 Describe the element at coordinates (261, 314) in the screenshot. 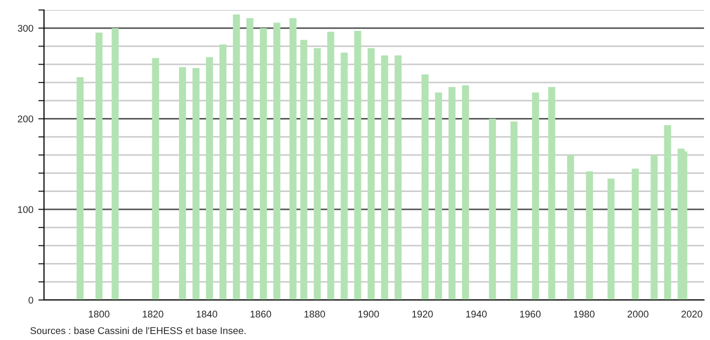

I see `x-tick-label: 1860` at that location.